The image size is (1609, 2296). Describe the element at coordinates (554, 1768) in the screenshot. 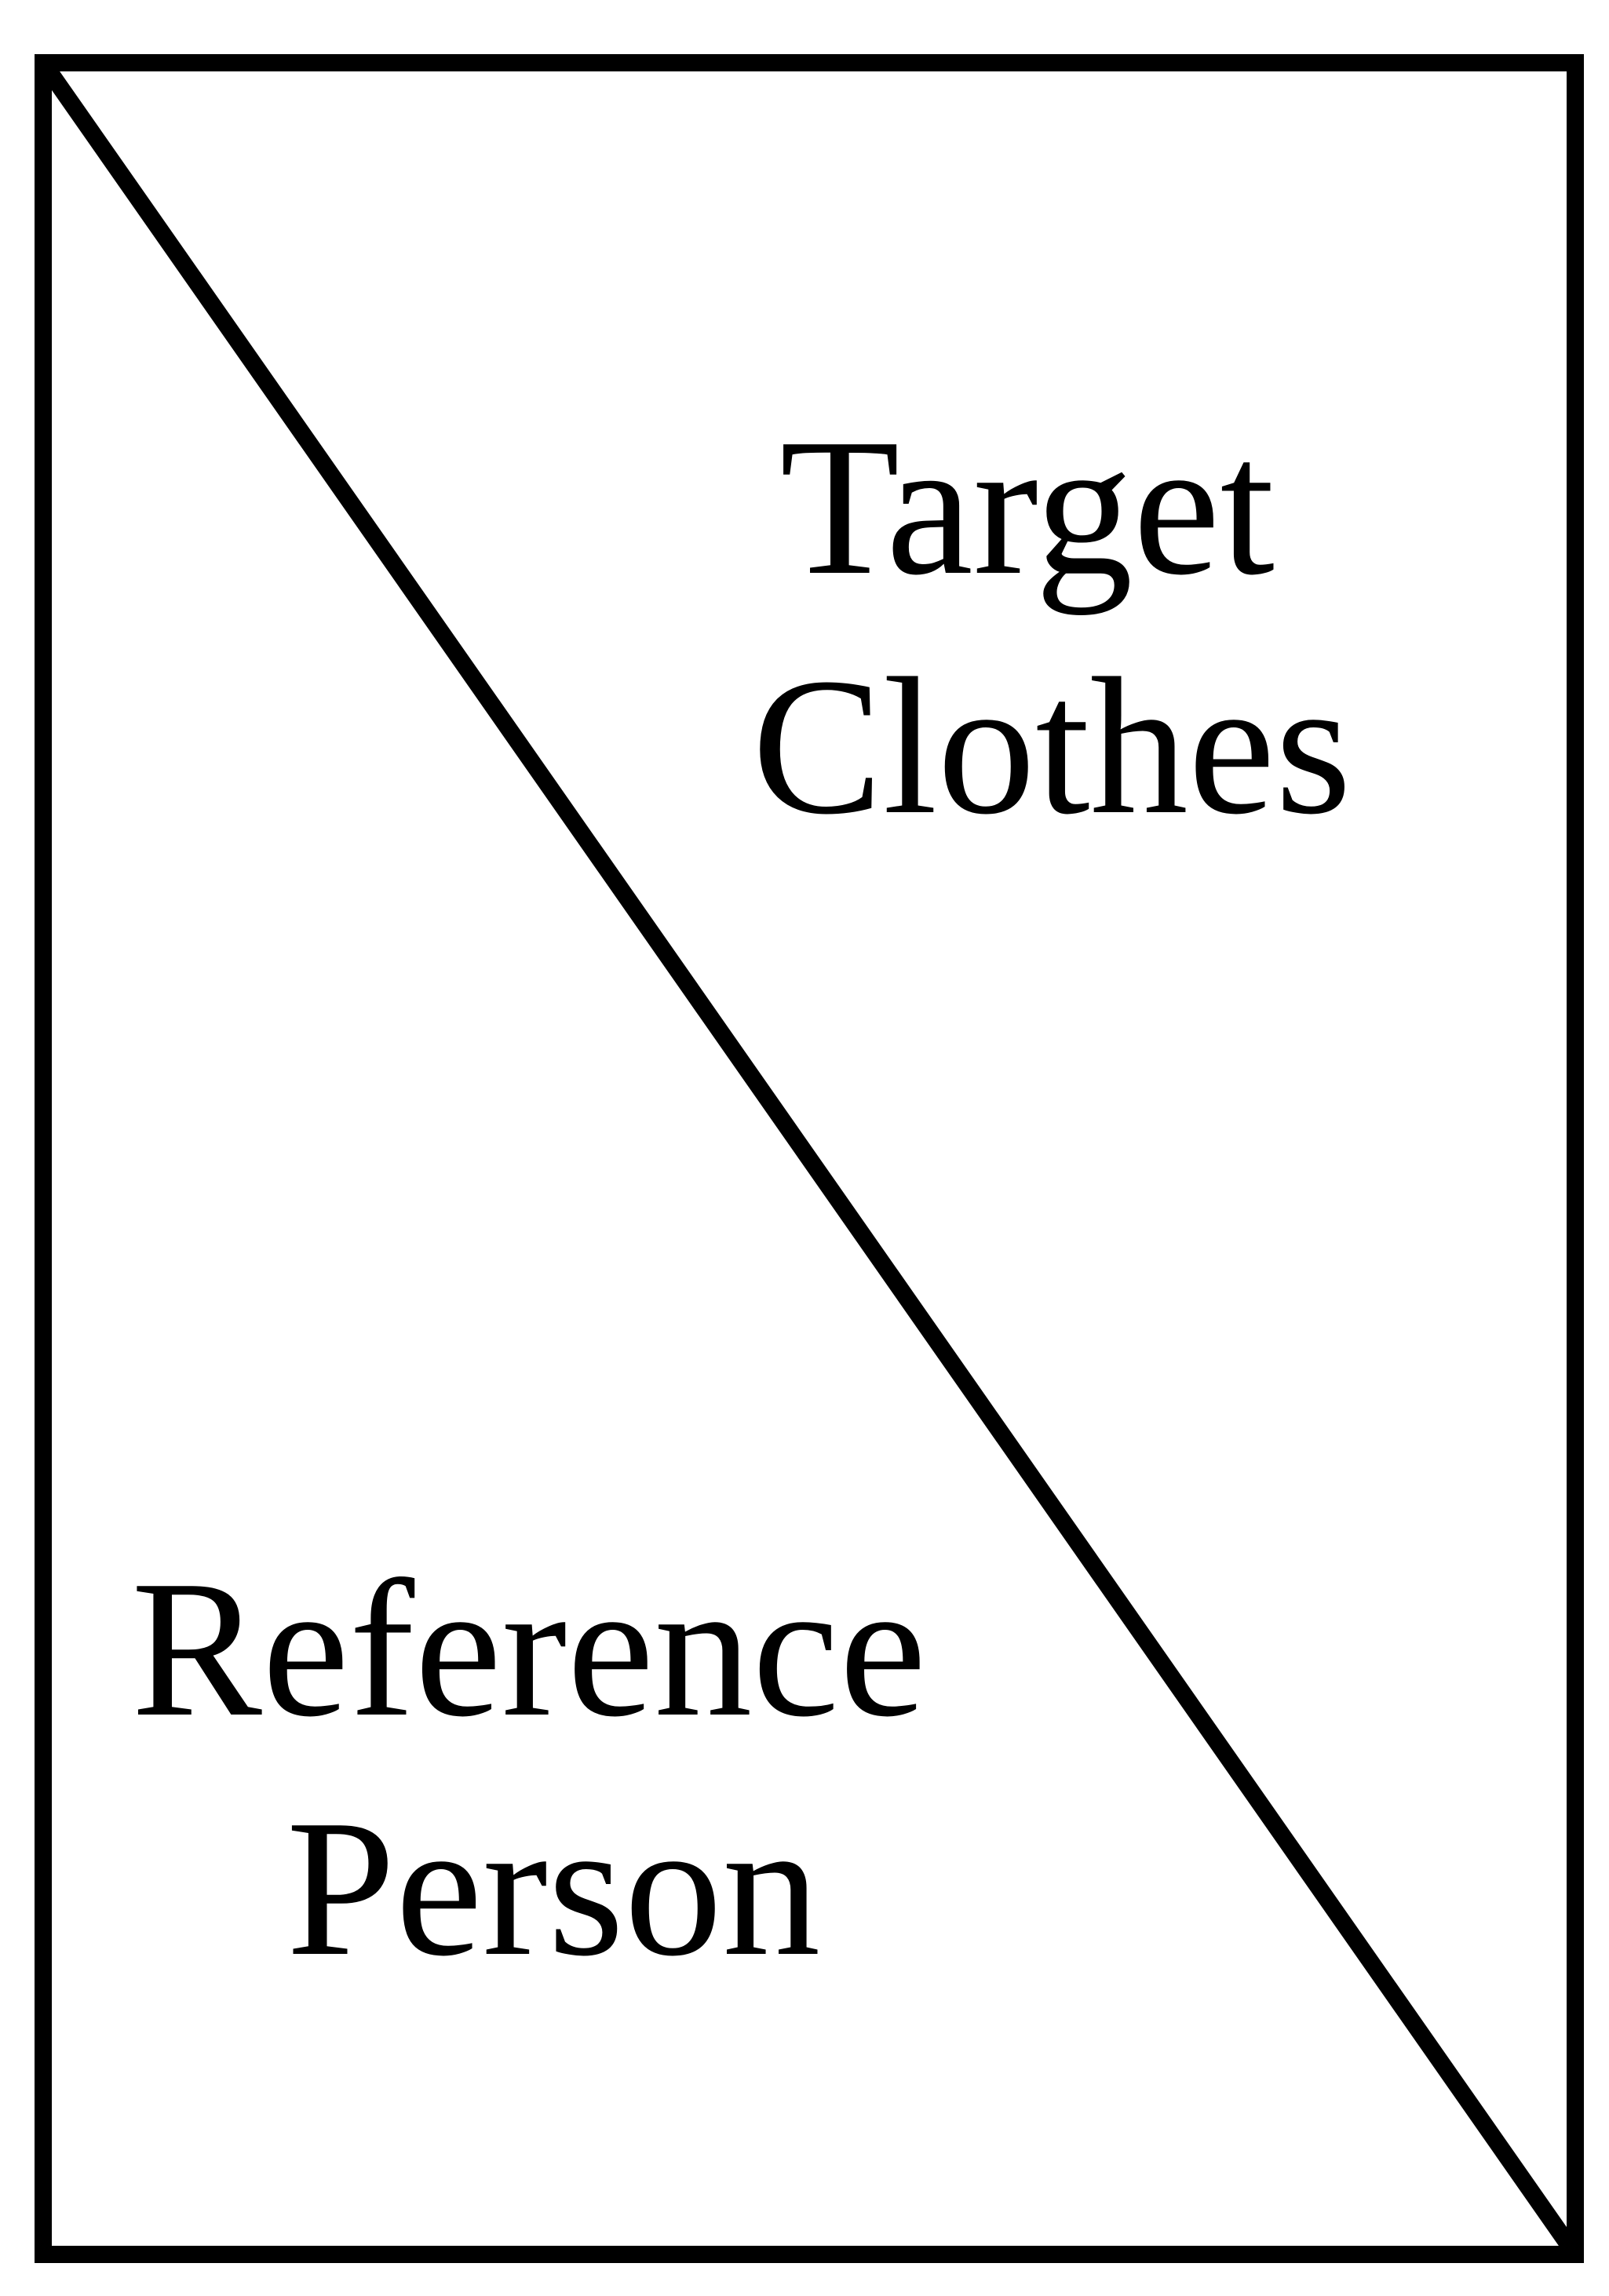

I see `reference-person-label: Reference Person` at that location.